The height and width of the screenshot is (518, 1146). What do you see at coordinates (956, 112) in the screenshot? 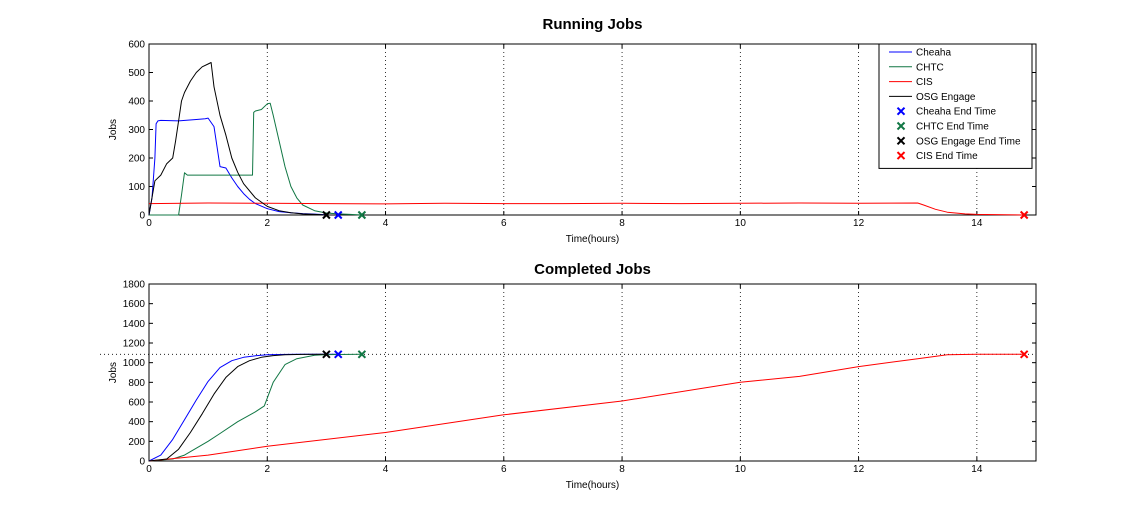
I see `legend-label: Cheaha End Time` at bounding box center [956, 112].